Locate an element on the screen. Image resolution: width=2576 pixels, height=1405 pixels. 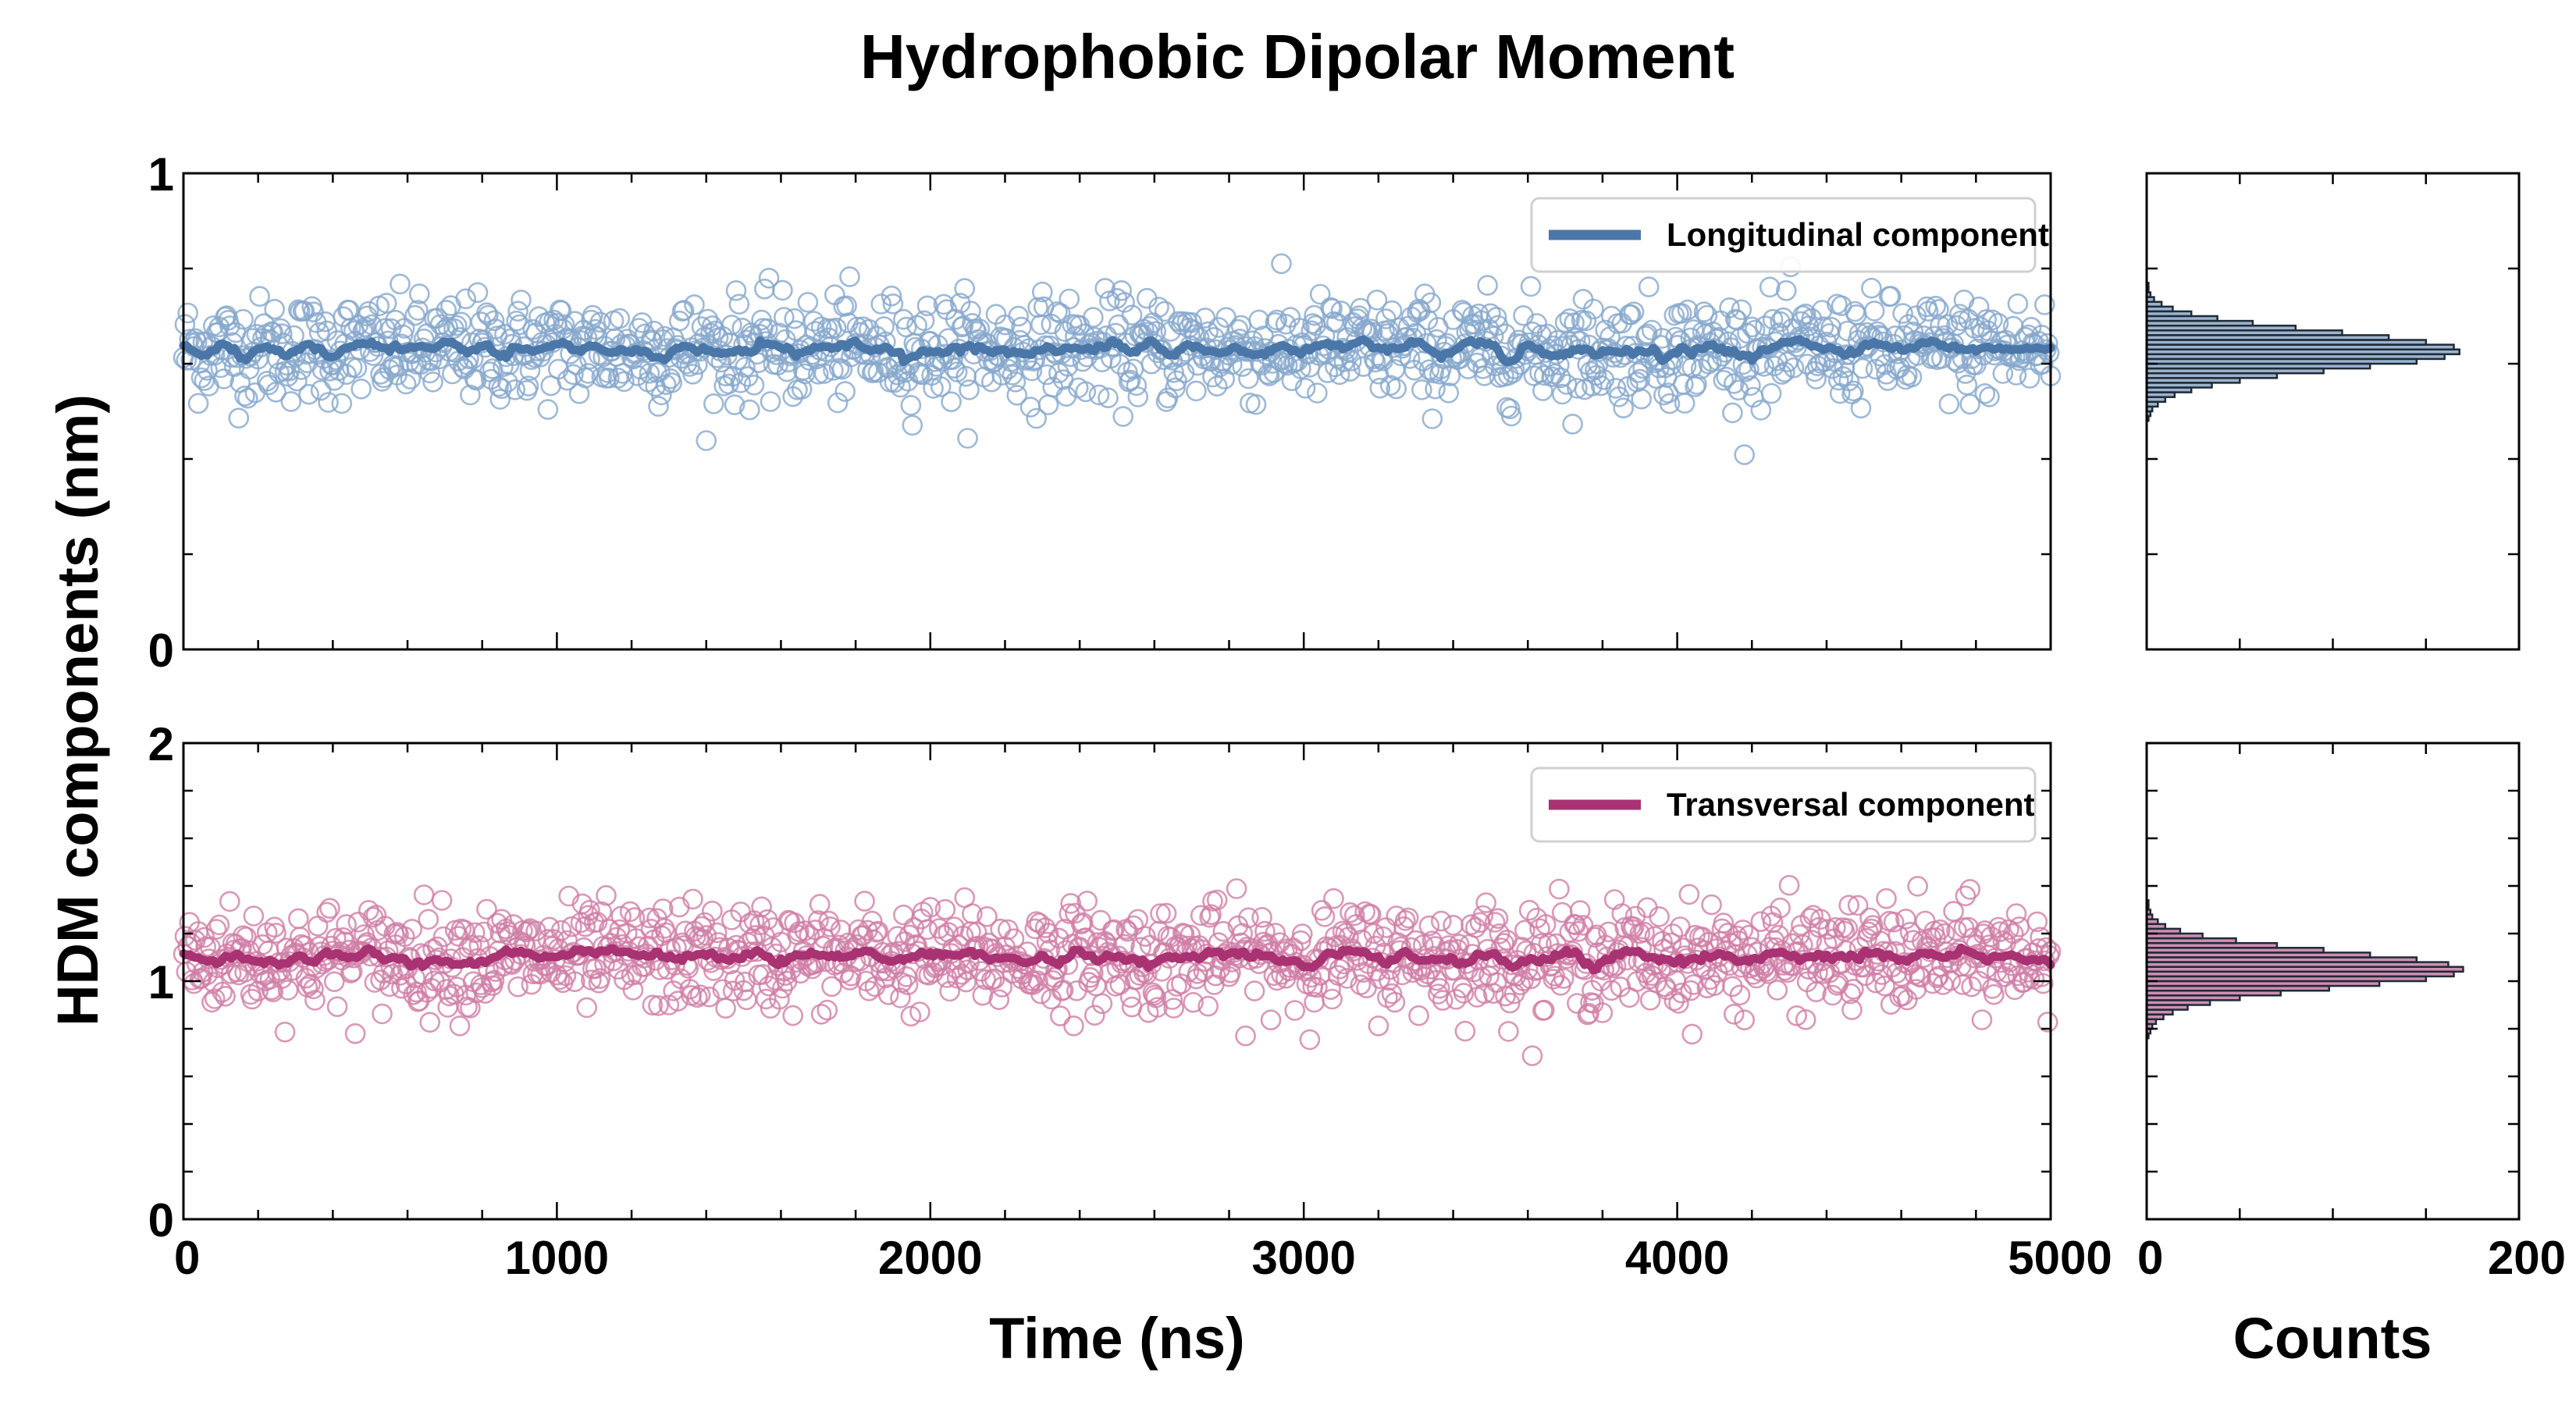
legend: Transversal component is located at coordinates (1783, 805).